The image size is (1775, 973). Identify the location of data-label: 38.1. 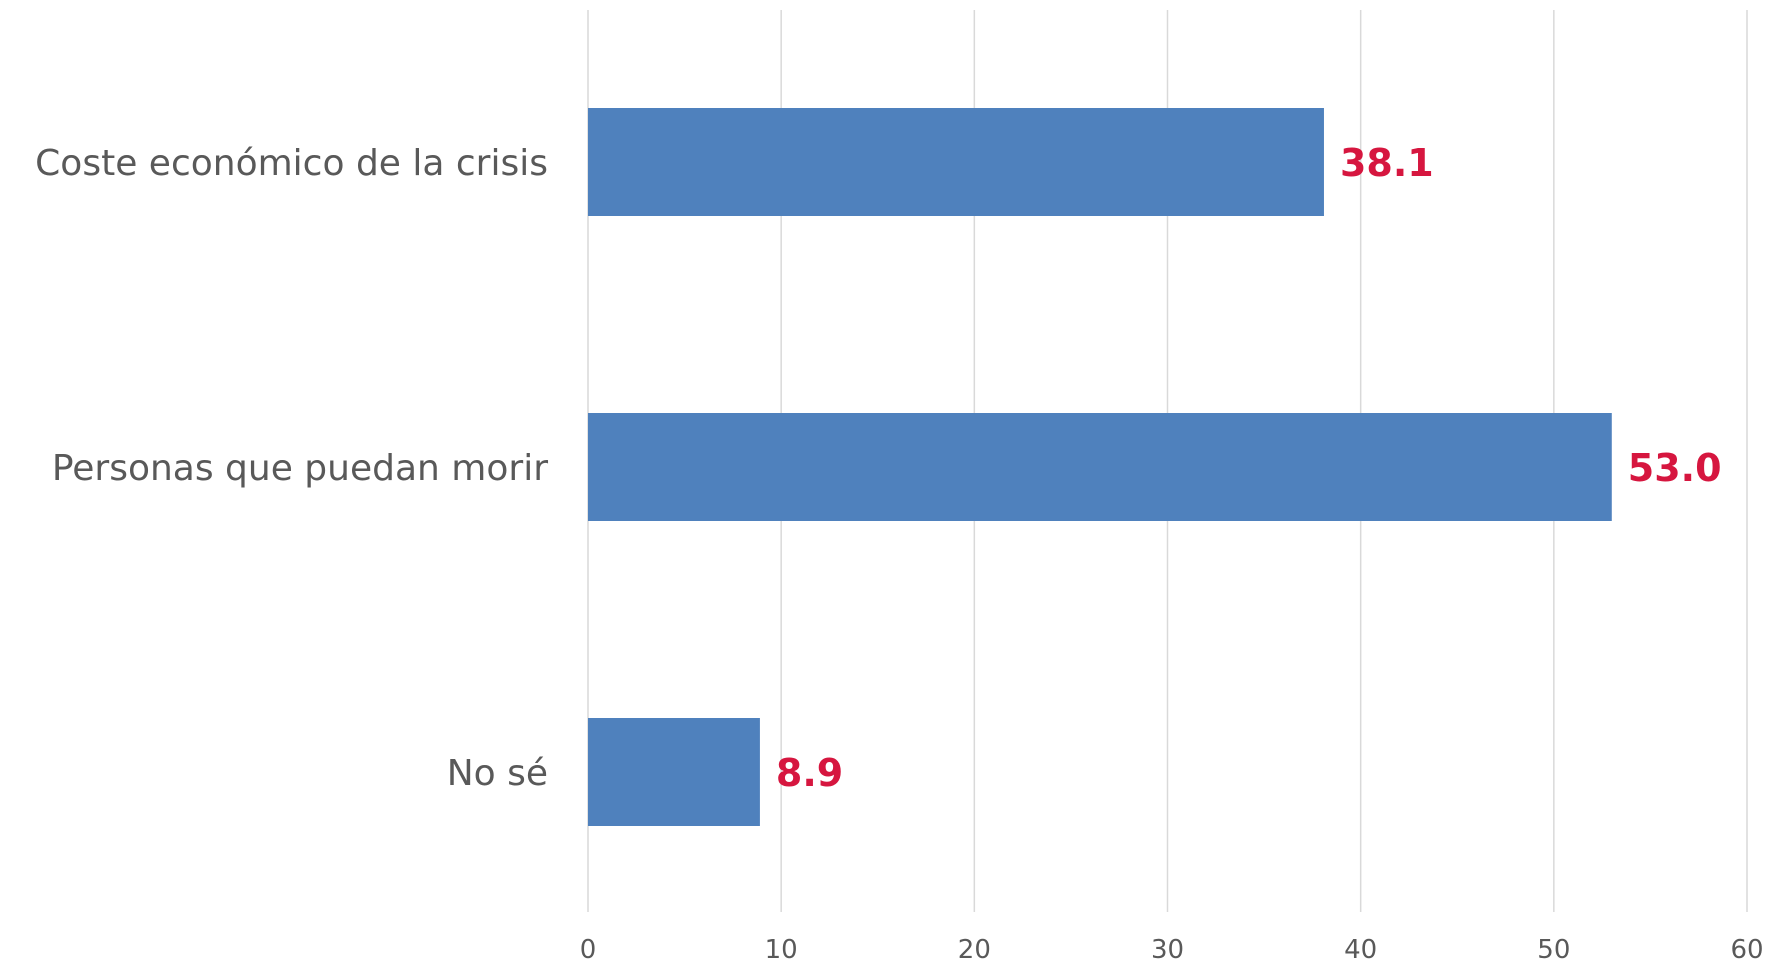
(1387, 163).